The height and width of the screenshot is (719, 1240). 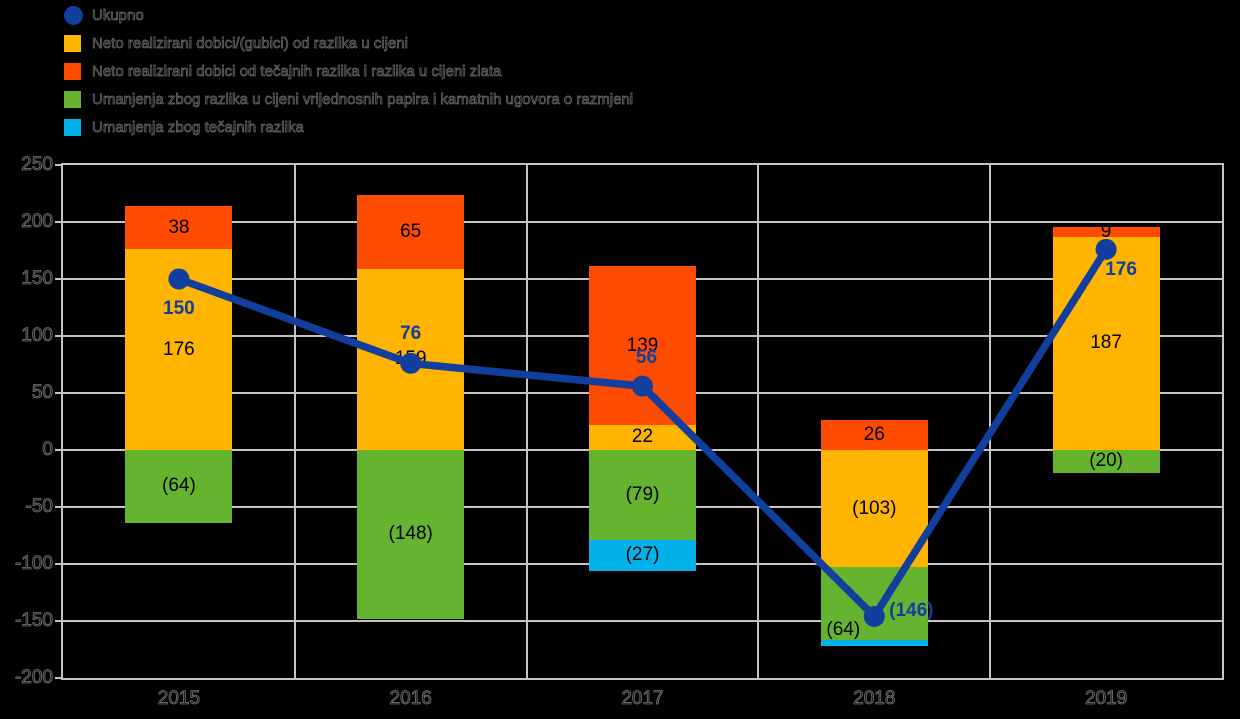 I want to click on bar-segment-label: (148), so click(x=410, y=534).